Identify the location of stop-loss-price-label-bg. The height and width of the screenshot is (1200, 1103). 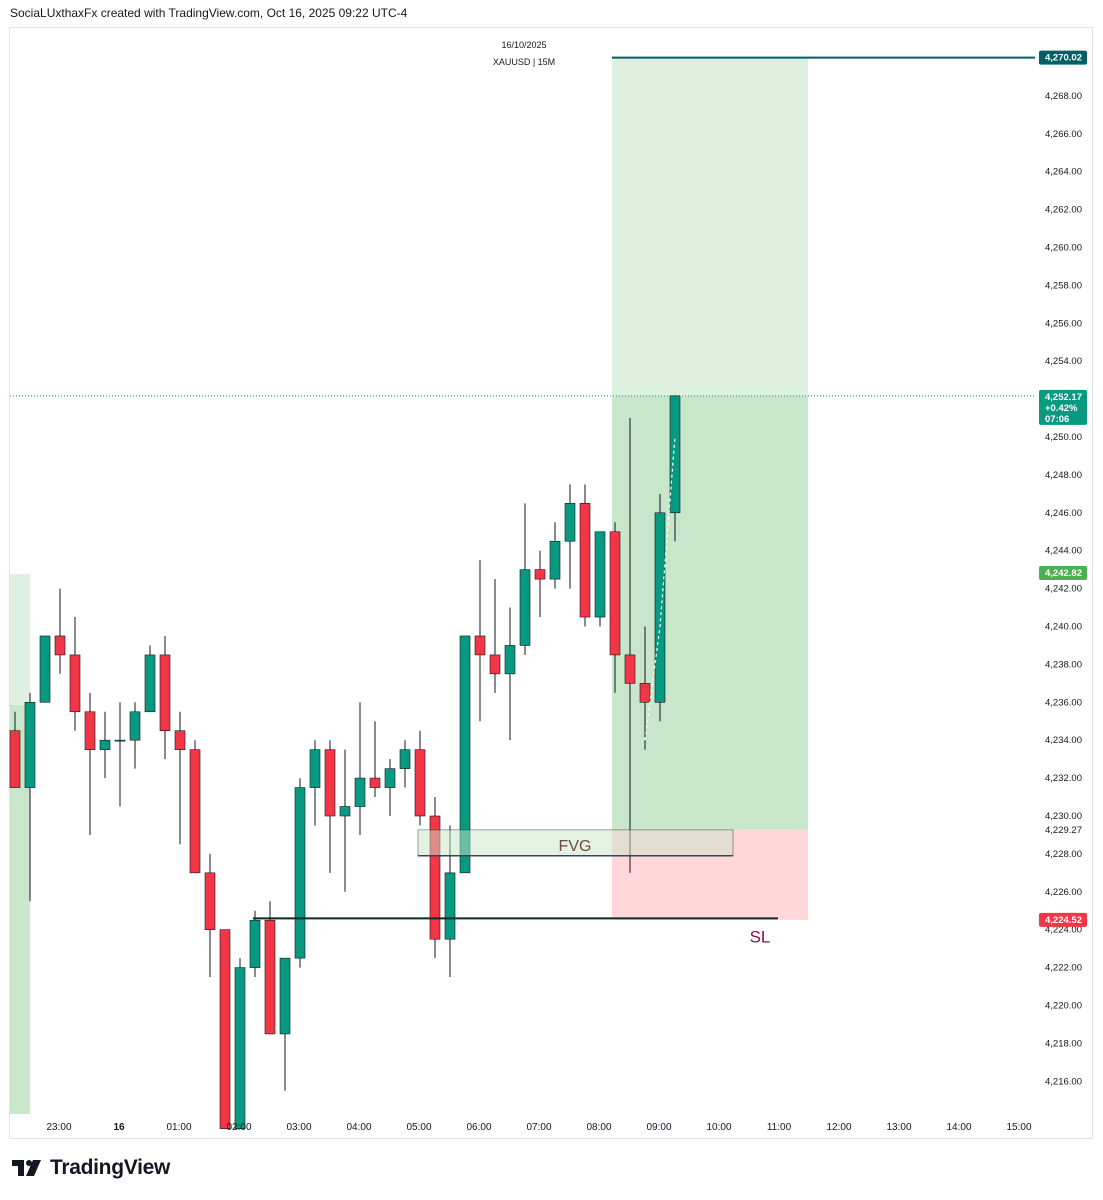
(1063, 919).